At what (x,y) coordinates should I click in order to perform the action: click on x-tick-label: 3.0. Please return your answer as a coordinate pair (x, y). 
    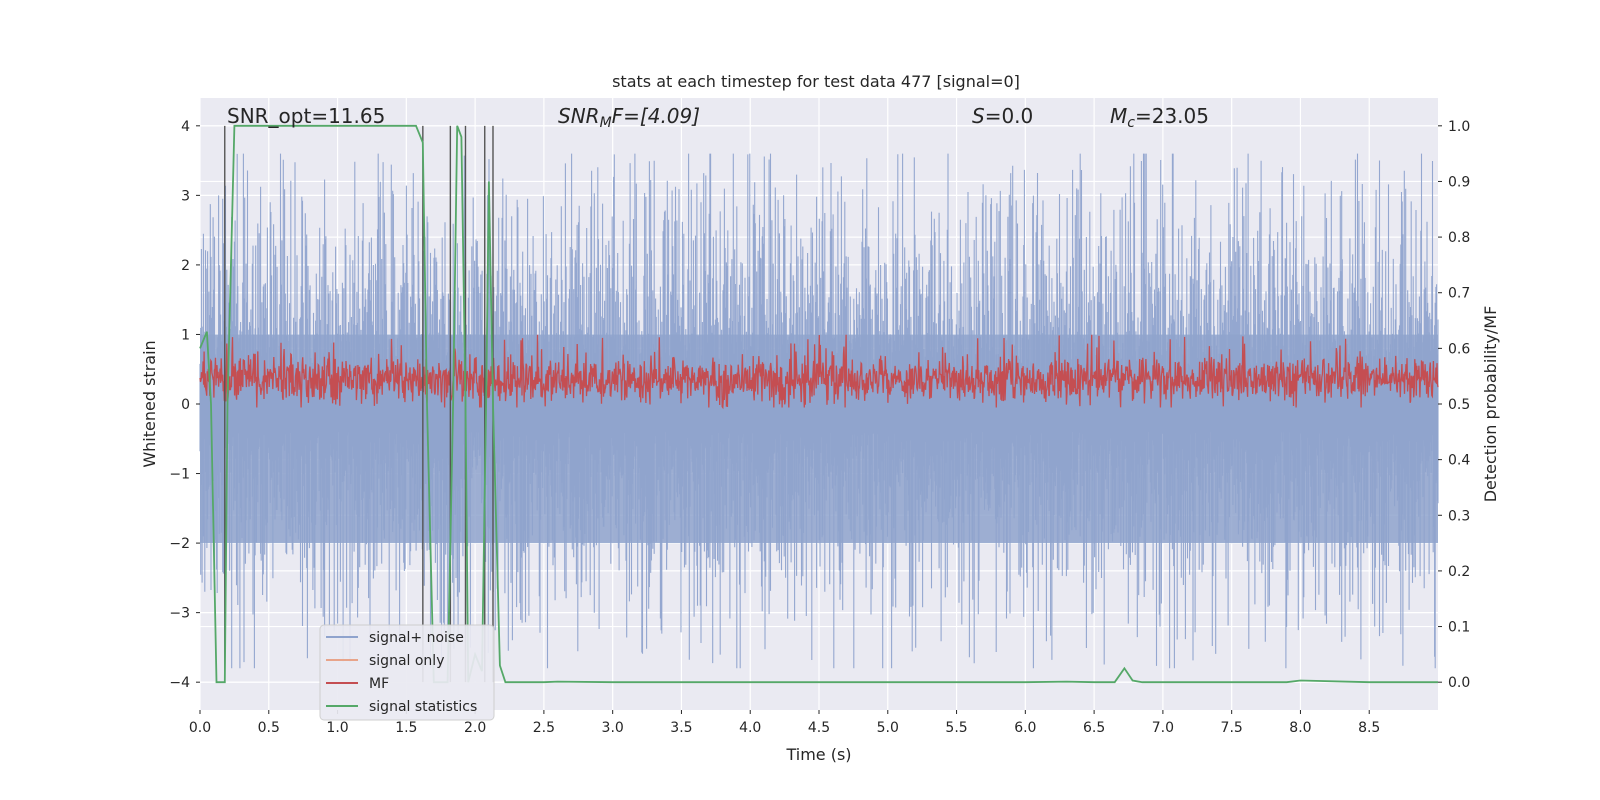
    Looking at the image, I should click on (613, 728).